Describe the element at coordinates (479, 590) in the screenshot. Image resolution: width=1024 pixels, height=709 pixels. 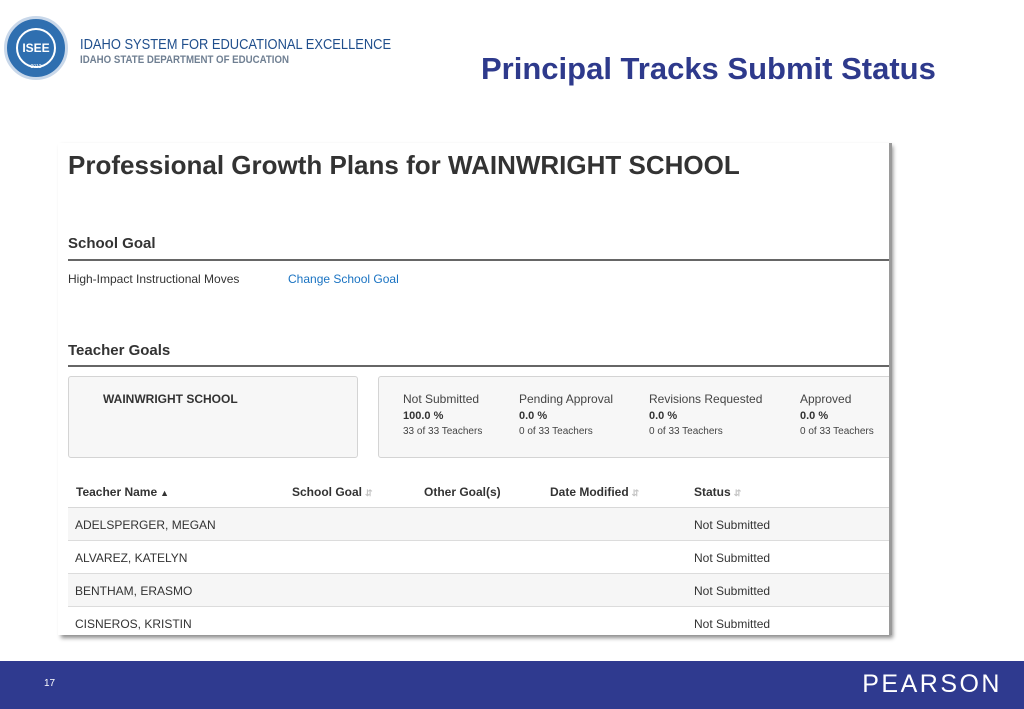
I see `table-row: BENTHAM, ERASMO Not Submitted` at that location.